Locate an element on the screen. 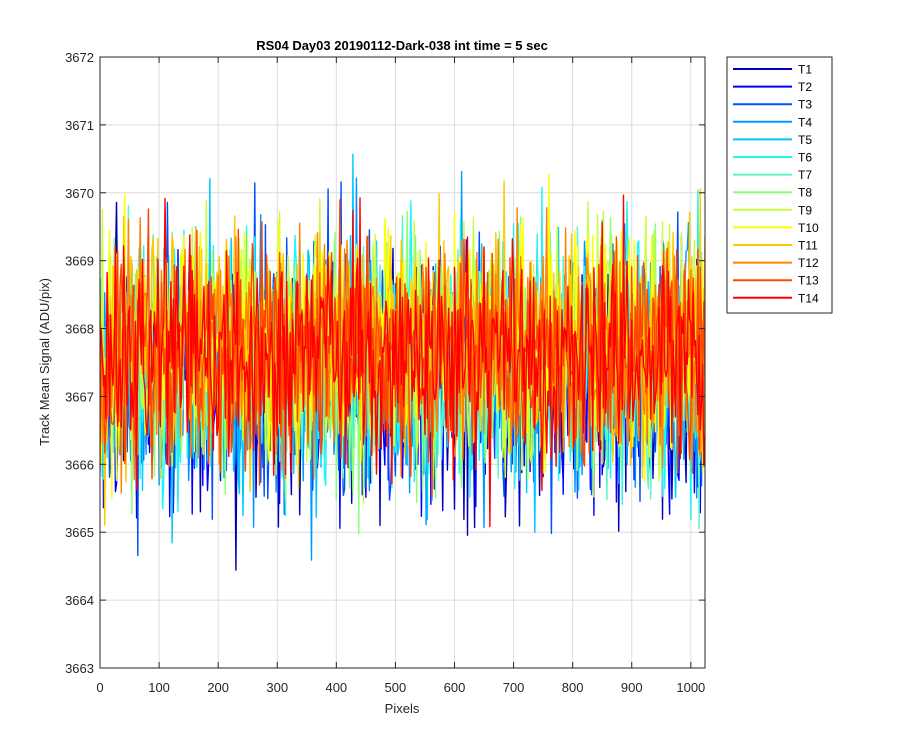 The width and height of the screenshot is (900, 750). x-tick-label: 500 is located at coordinates (396, 687).